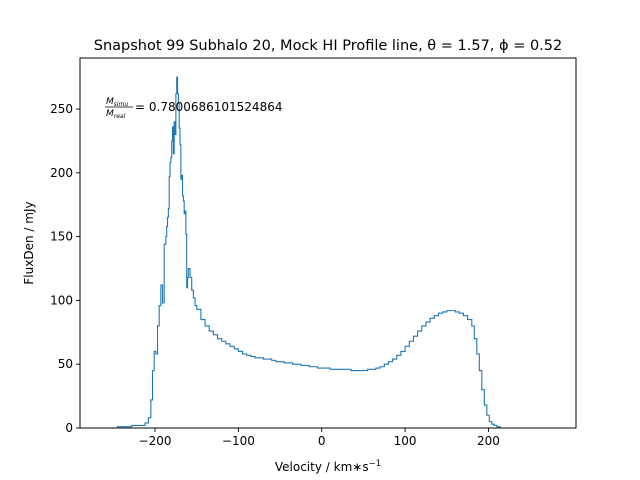 The width and height of the screenshot is (640, 480). What do you see at coordinates (375, 464) in the screenshot?
I see `x-axis-label-exponent: −1` at bounding box center [375, 464].